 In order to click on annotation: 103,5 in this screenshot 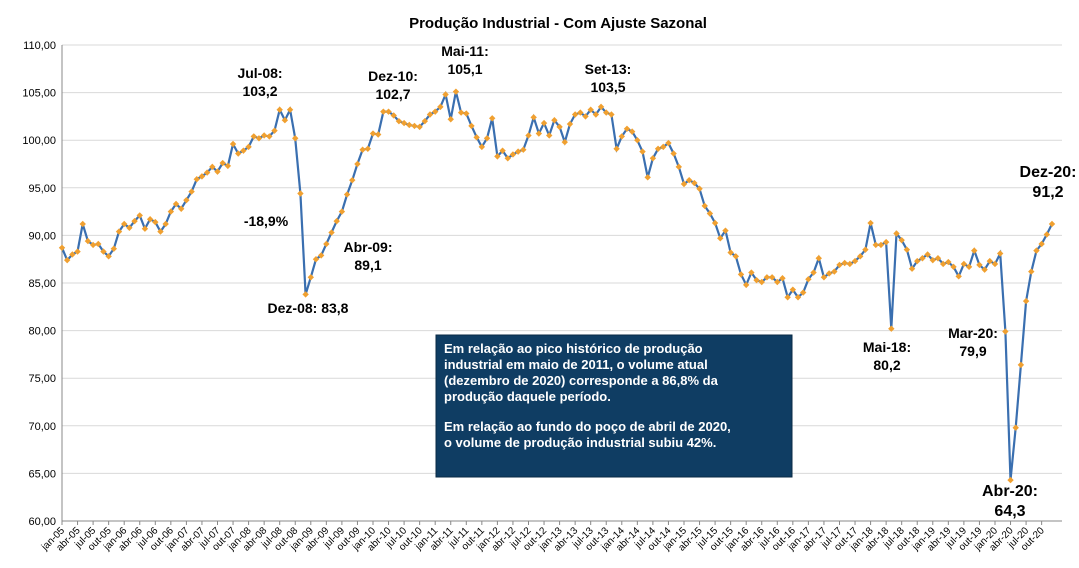, I will do `click(607, 87)`.